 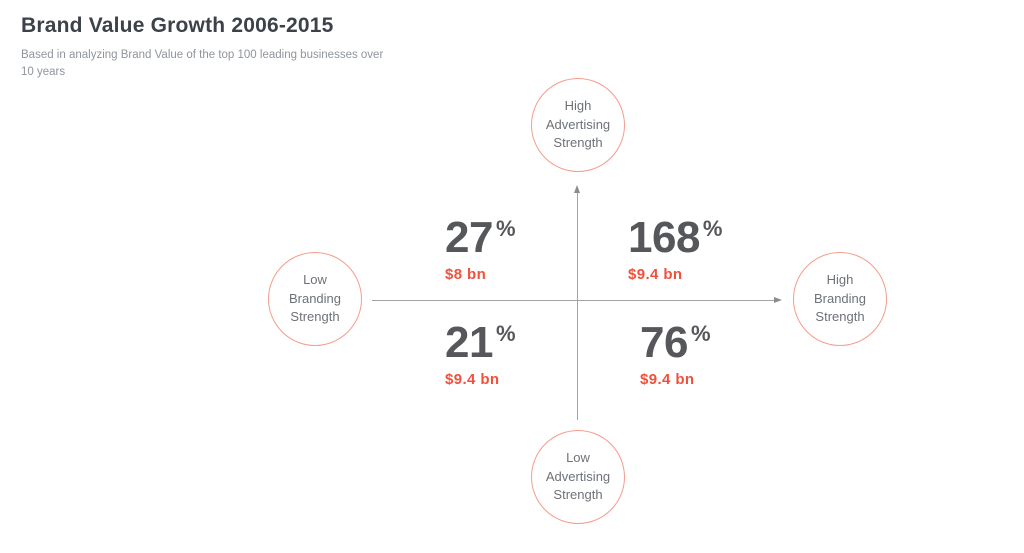 I want to click on axis-node-high-branding-strength: High Branding Strength, so click(x=840, y=299).